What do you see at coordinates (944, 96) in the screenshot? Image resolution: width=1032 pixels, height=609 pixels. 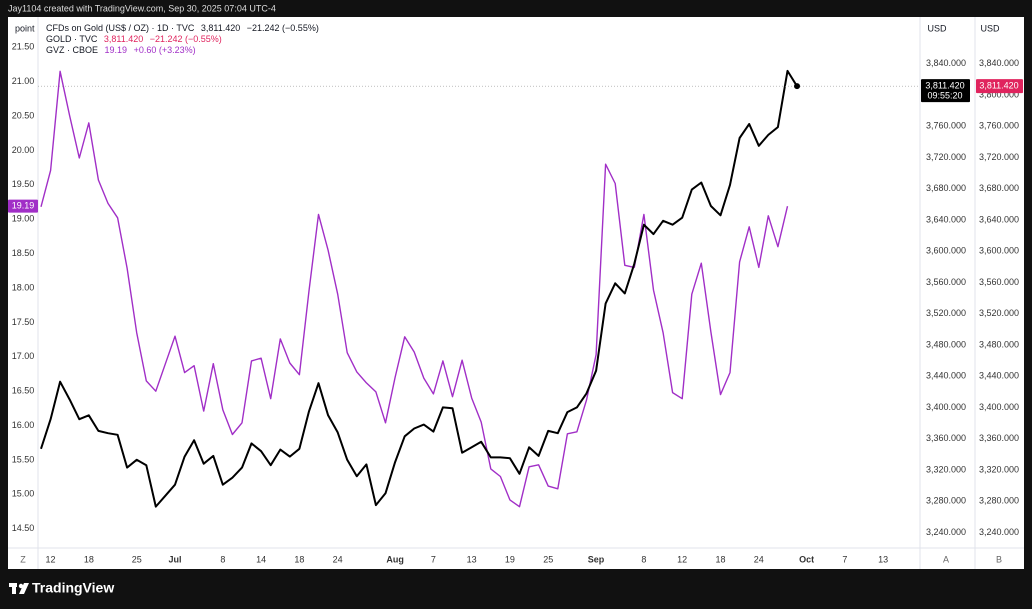 I see `price-tag-time: 09:55:20` at bounding box center [944, 96].